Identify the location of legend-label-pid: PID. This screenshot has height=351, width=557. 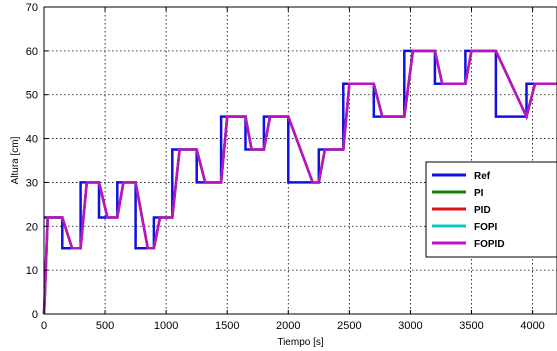
(482, 210).